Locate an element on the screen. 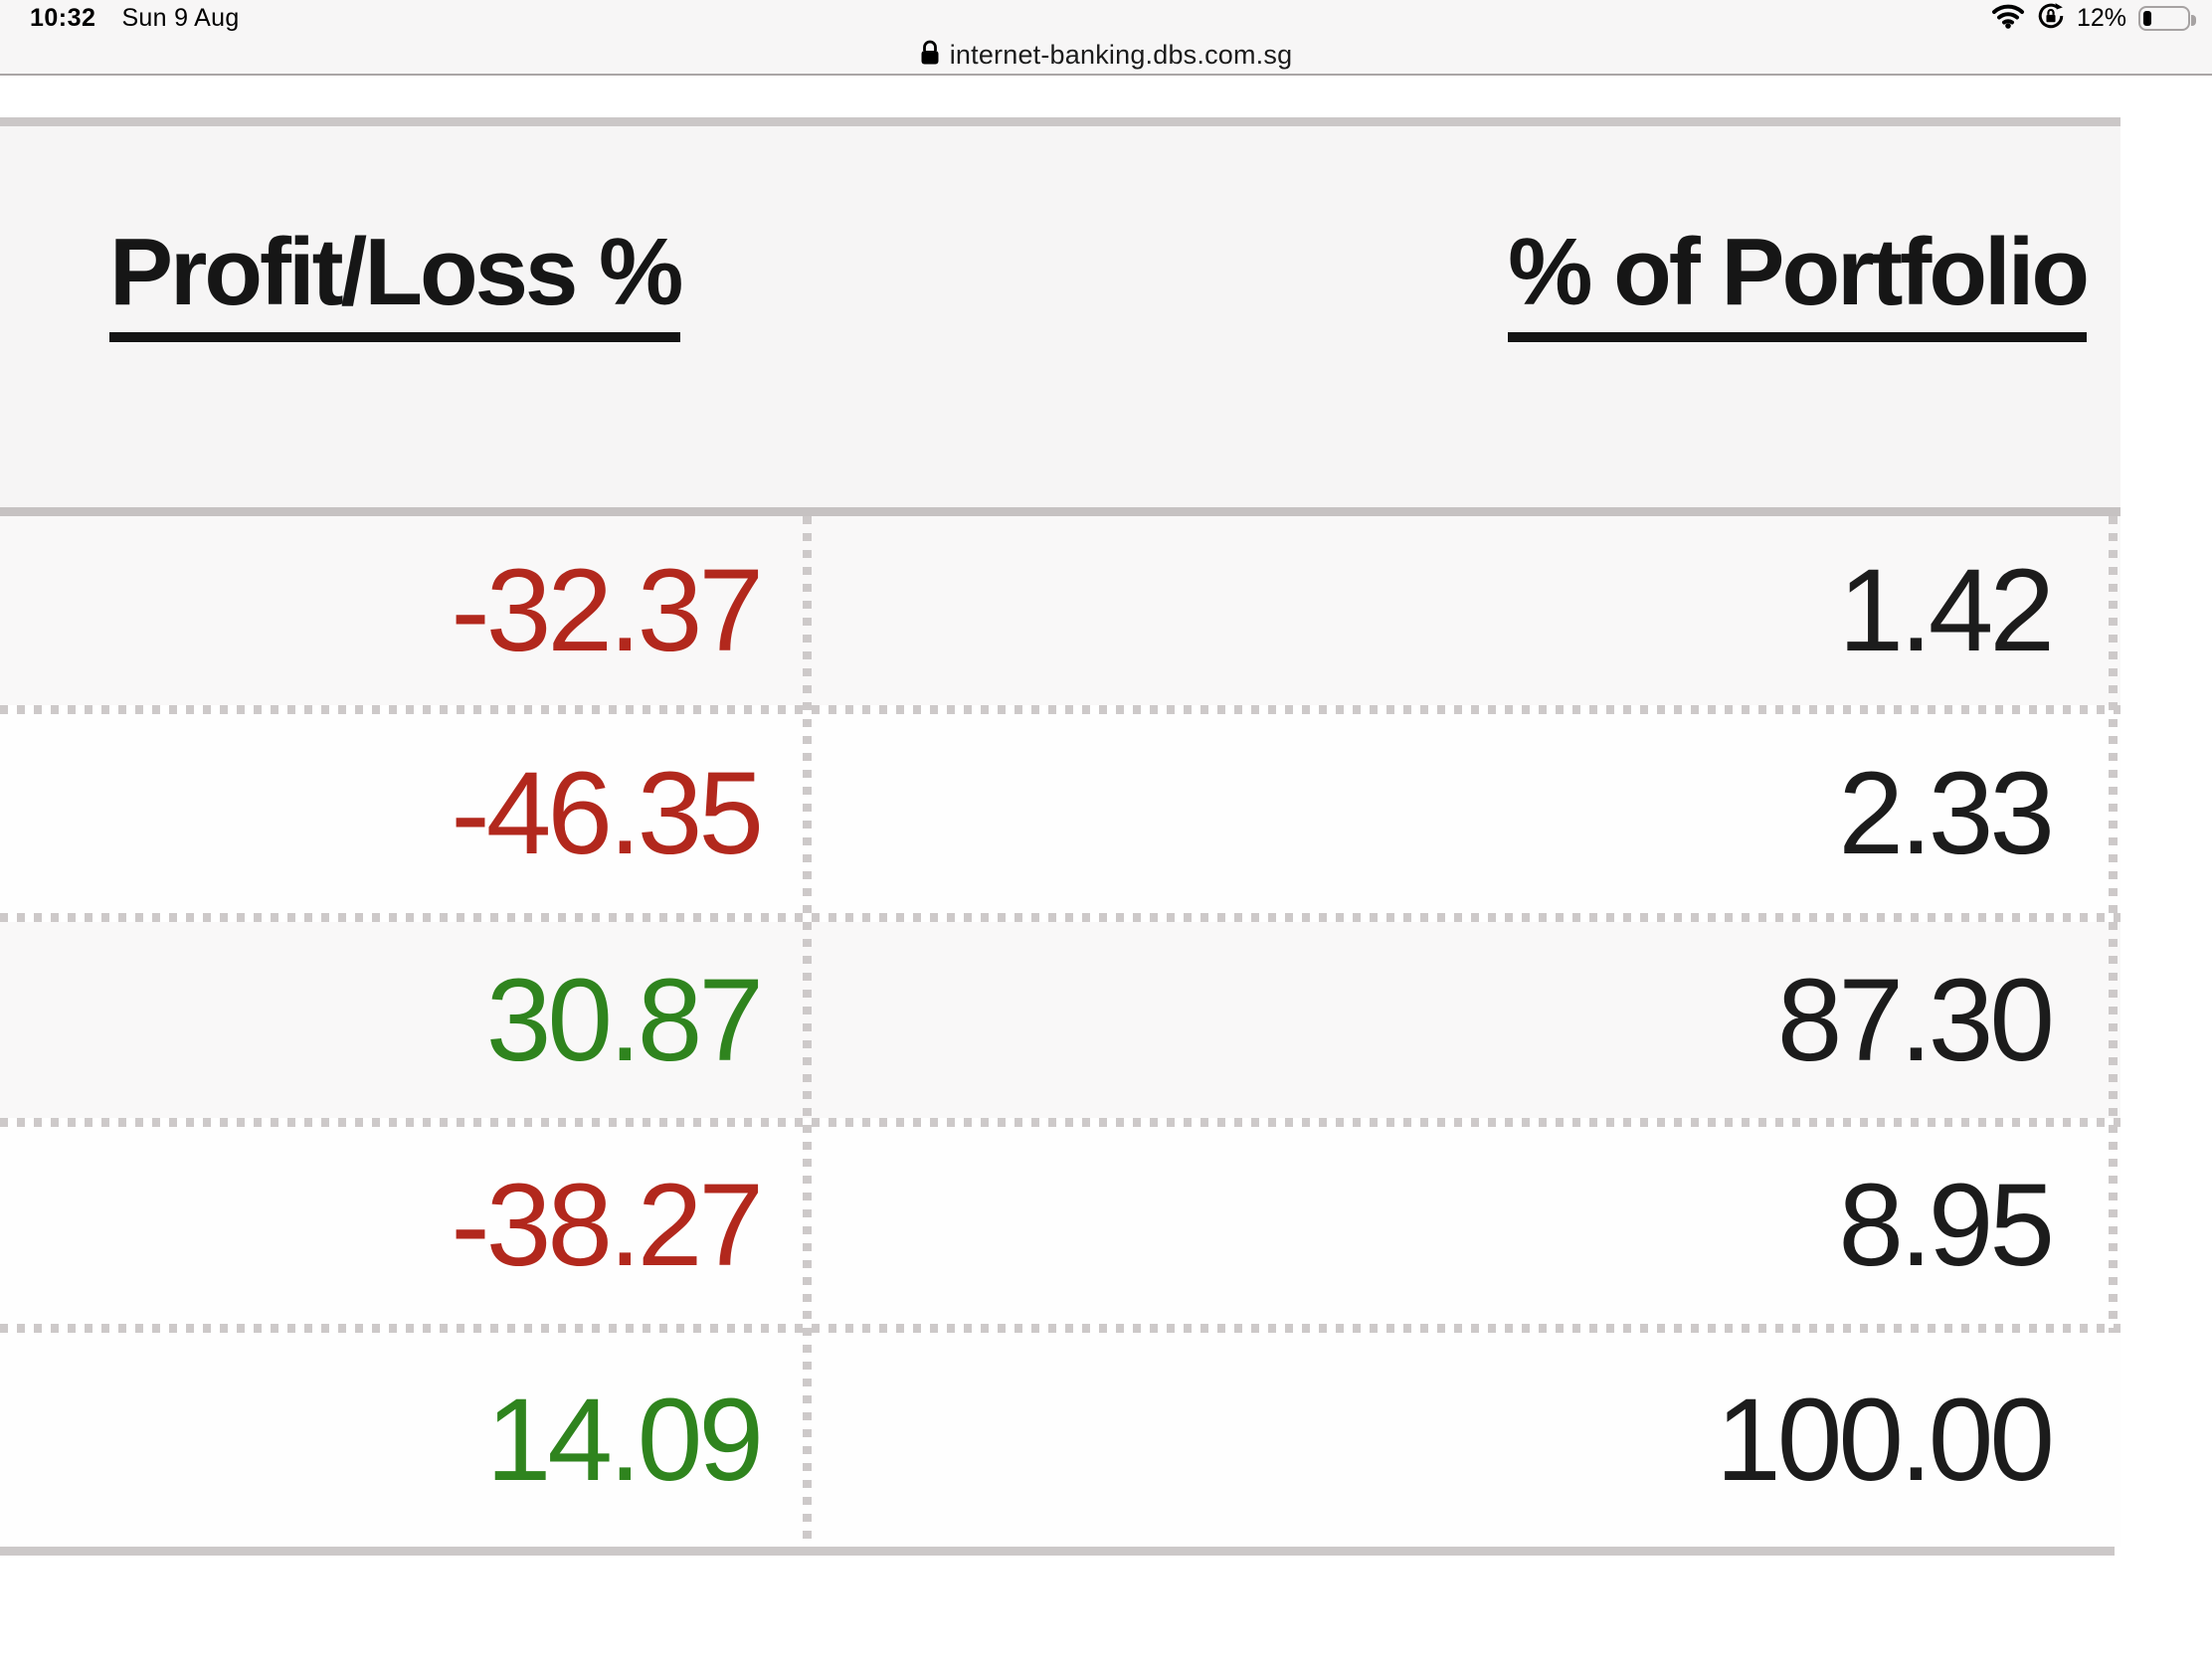 This screenshot has width=2212, height=1659. status-time: 10:32 is located at coordinates (63, 17).